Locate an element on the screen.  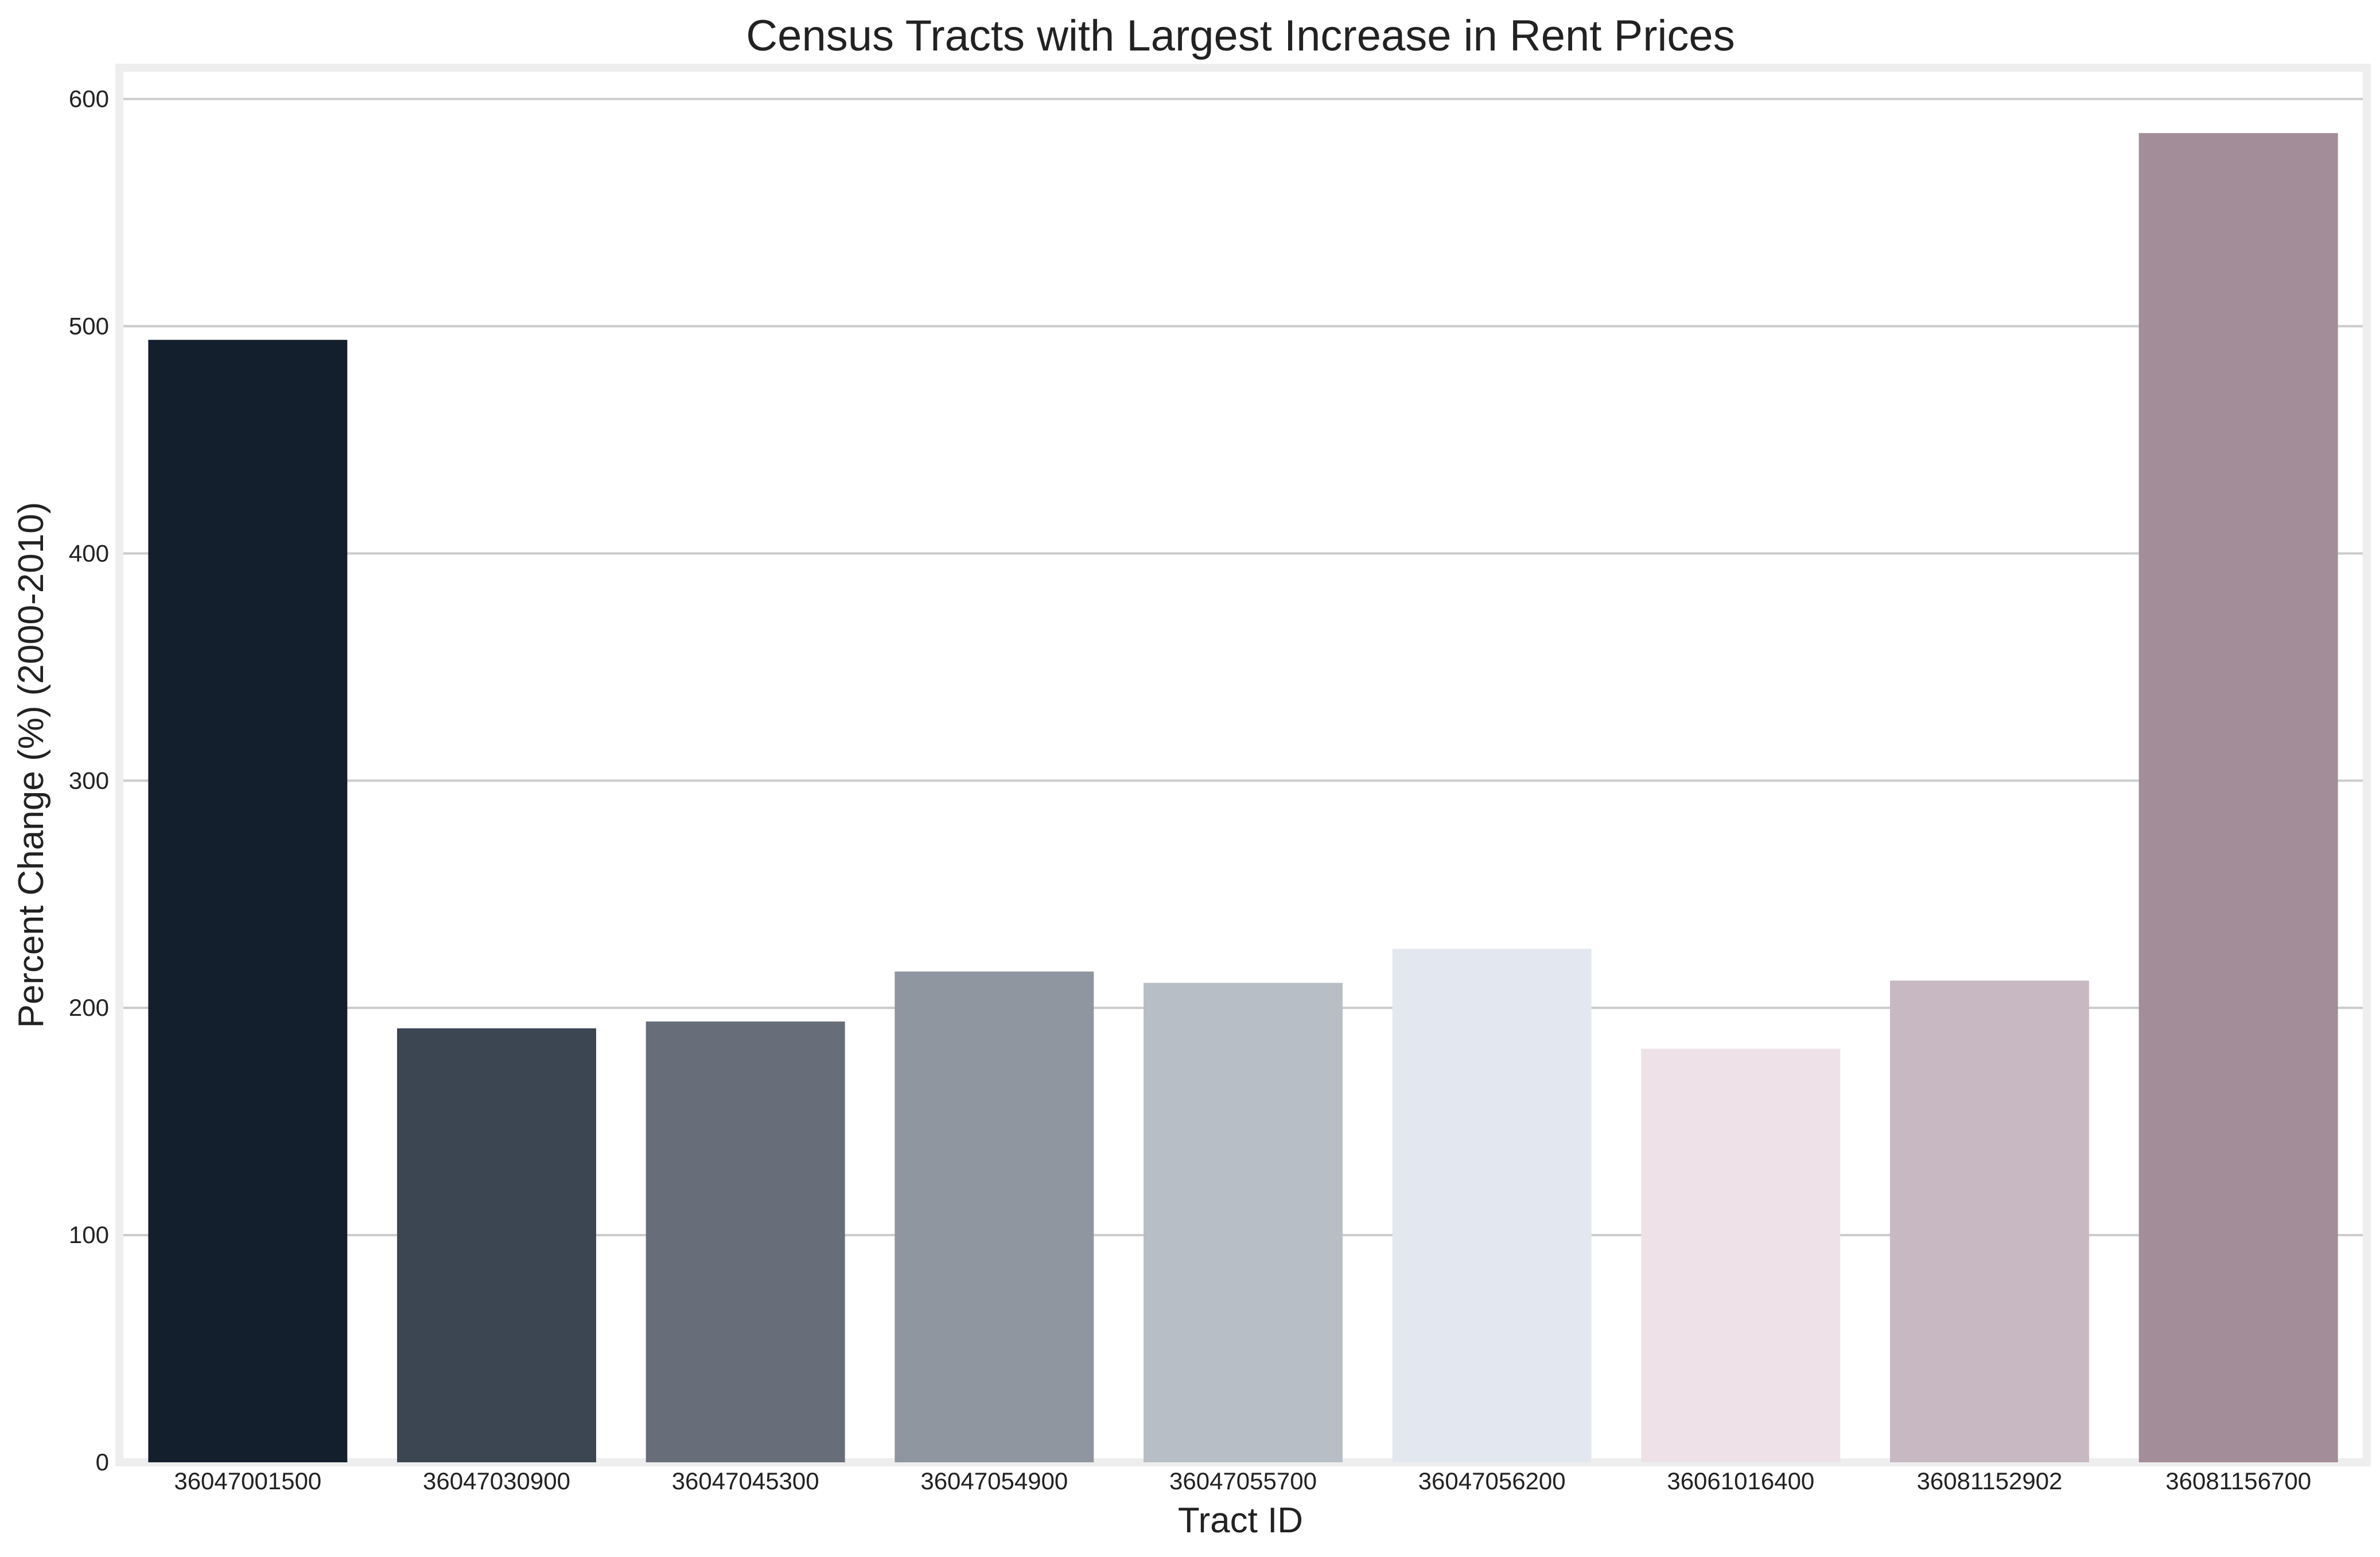
y-tick-labels: 0 100 200 300 400 500 600 is located at coordinates (89, 781).